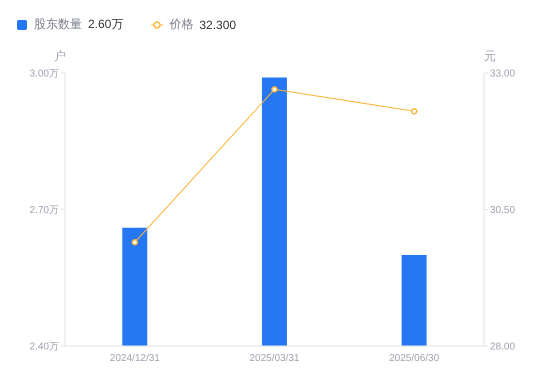 This screenshot has width=550, height=381. What do you see at coordinates (503, 347) in the screenshot?
I see `y2-tick-label: 28.00` at bounding box center [503, 347].